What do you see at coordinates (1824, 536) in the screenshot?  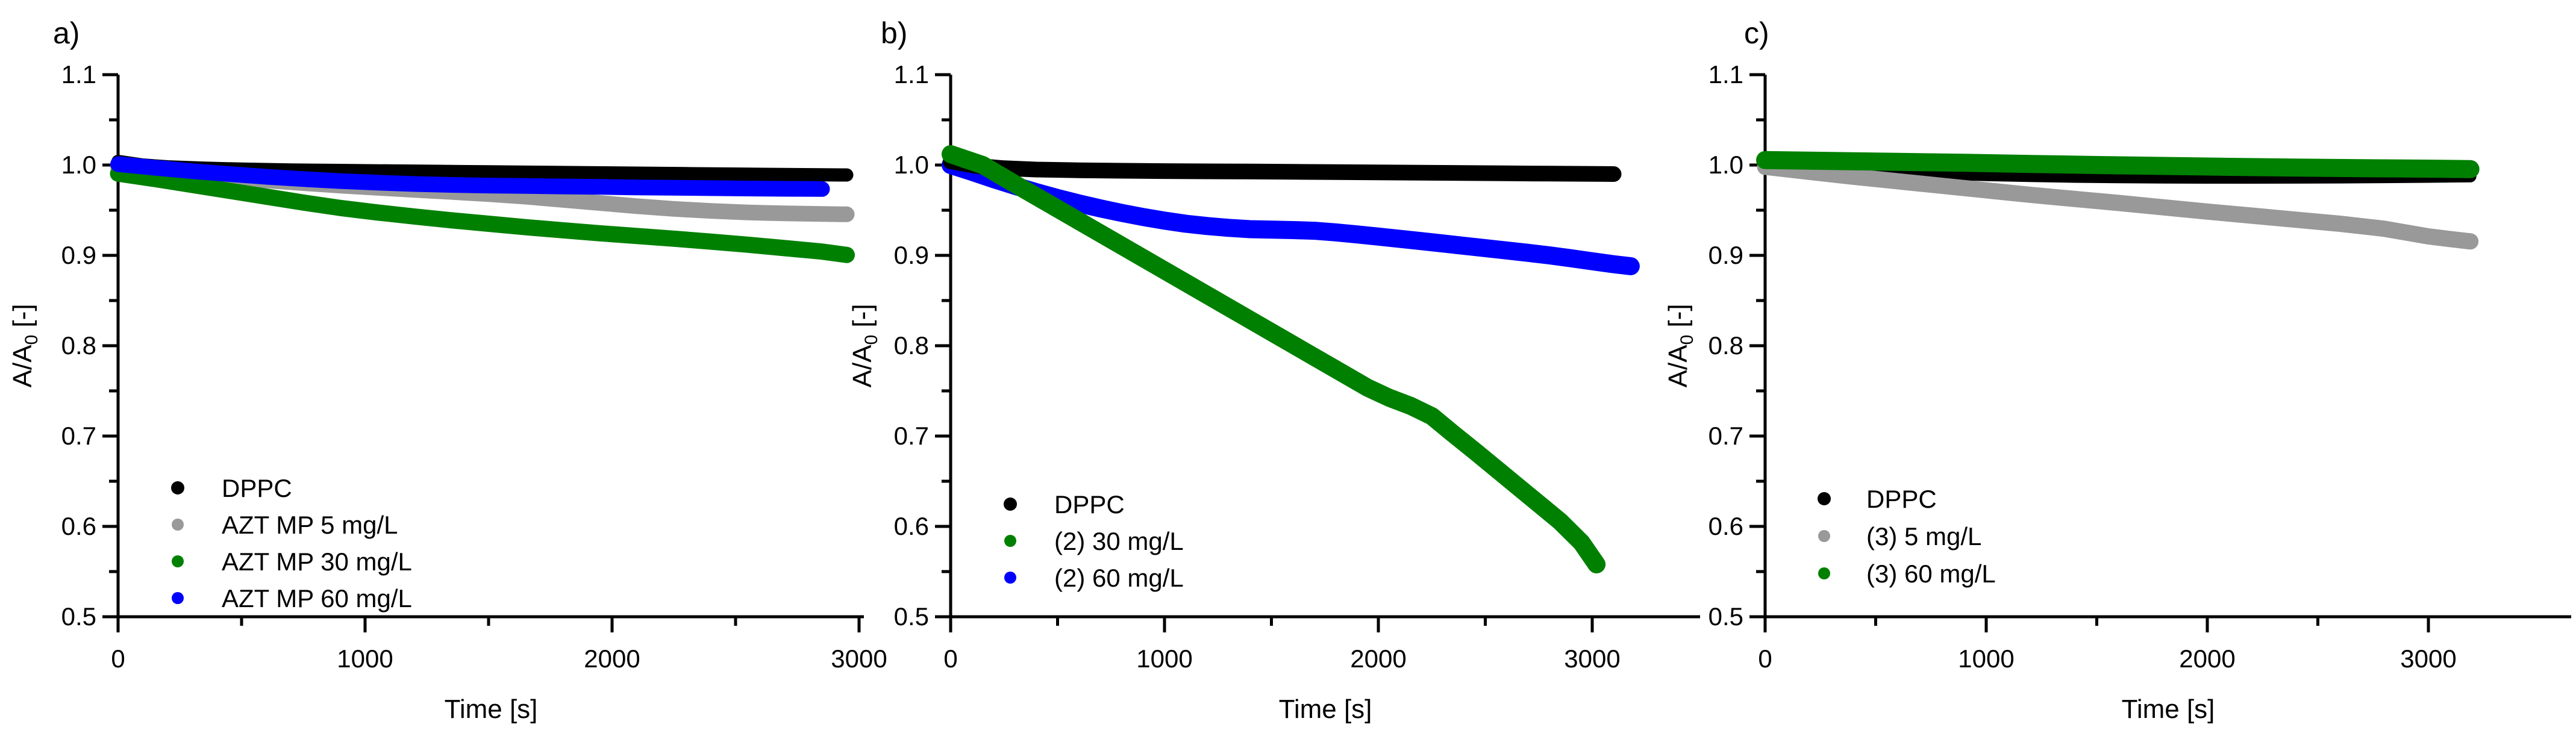 I see `legend-marker-3-5-mg-l-icon` at bounding box center [1824, 536].